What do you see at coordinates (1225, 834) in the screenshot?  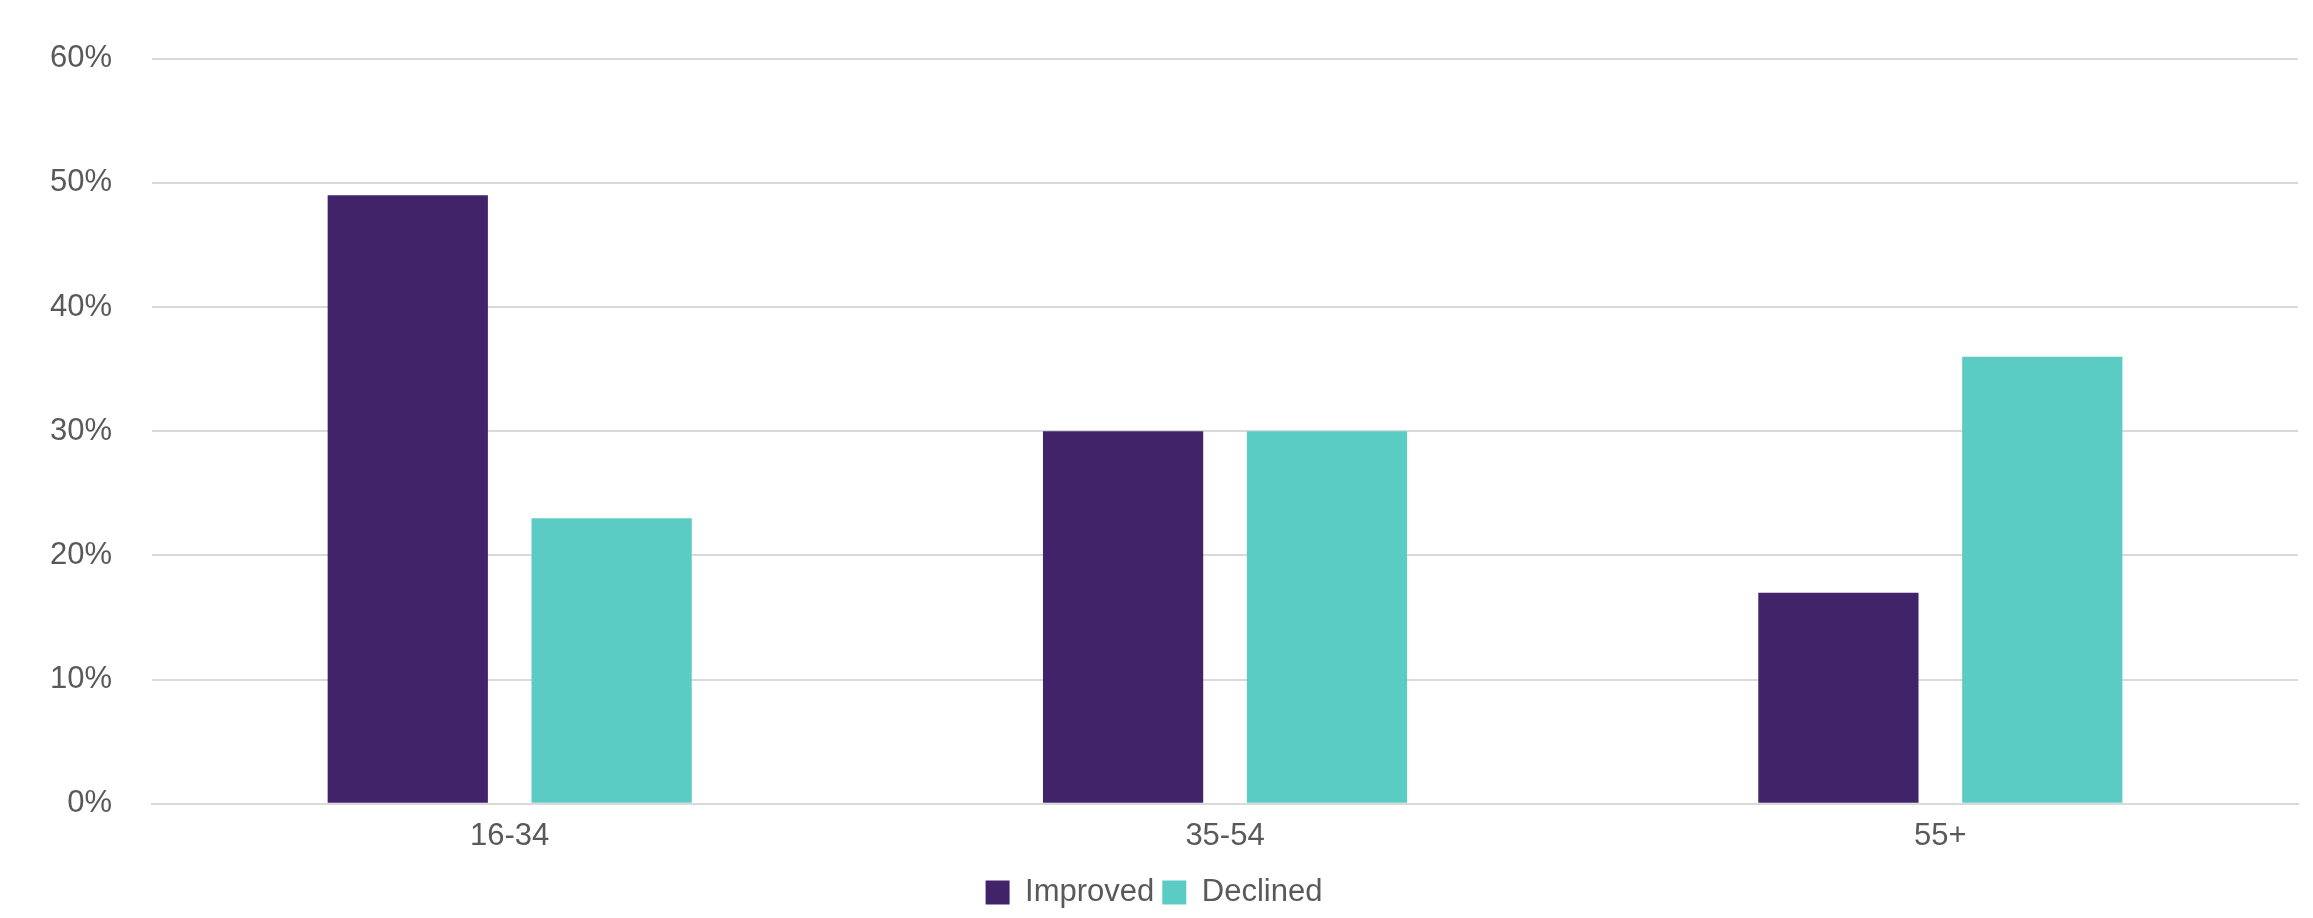 I see `x-tick-label: 35-54` at bounding box center [1225, 834].